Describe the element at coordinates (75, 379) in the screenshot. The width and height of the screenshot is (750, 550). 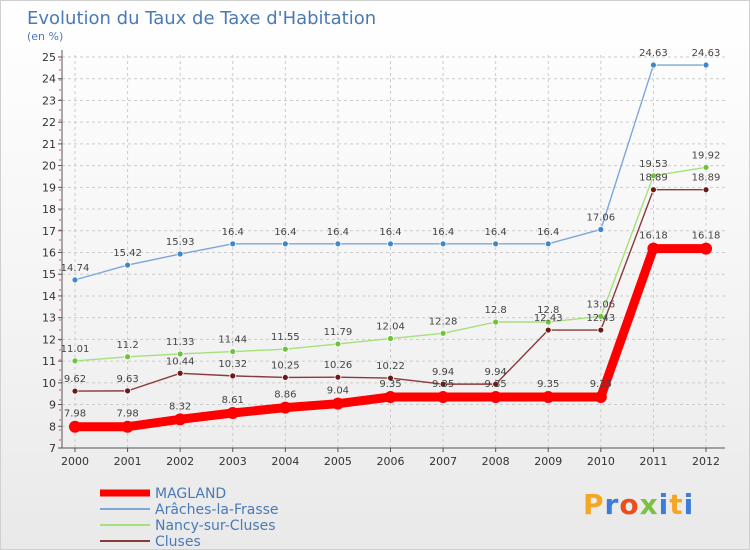
I see `data-label: 9.62` at that location.